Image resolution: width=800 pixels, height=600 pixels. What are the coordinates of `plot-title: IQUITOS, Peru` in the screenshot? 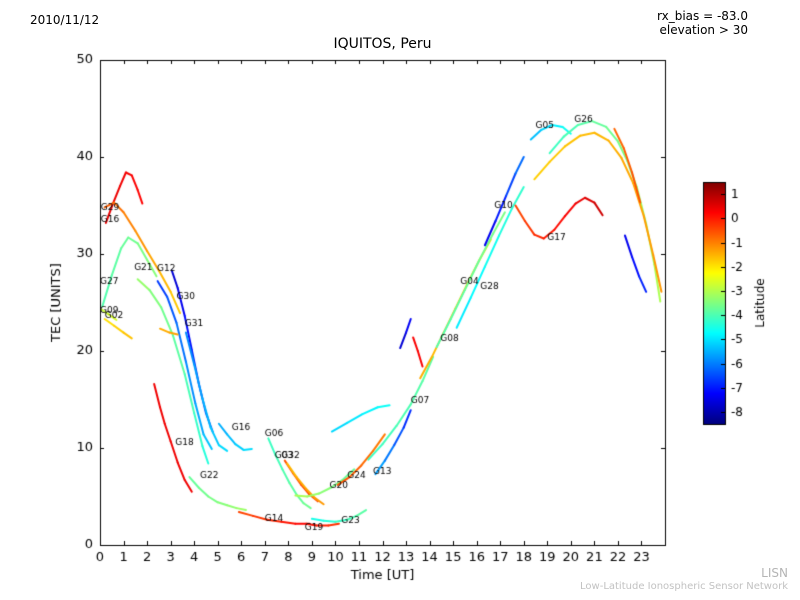 It's located at (382, 44).